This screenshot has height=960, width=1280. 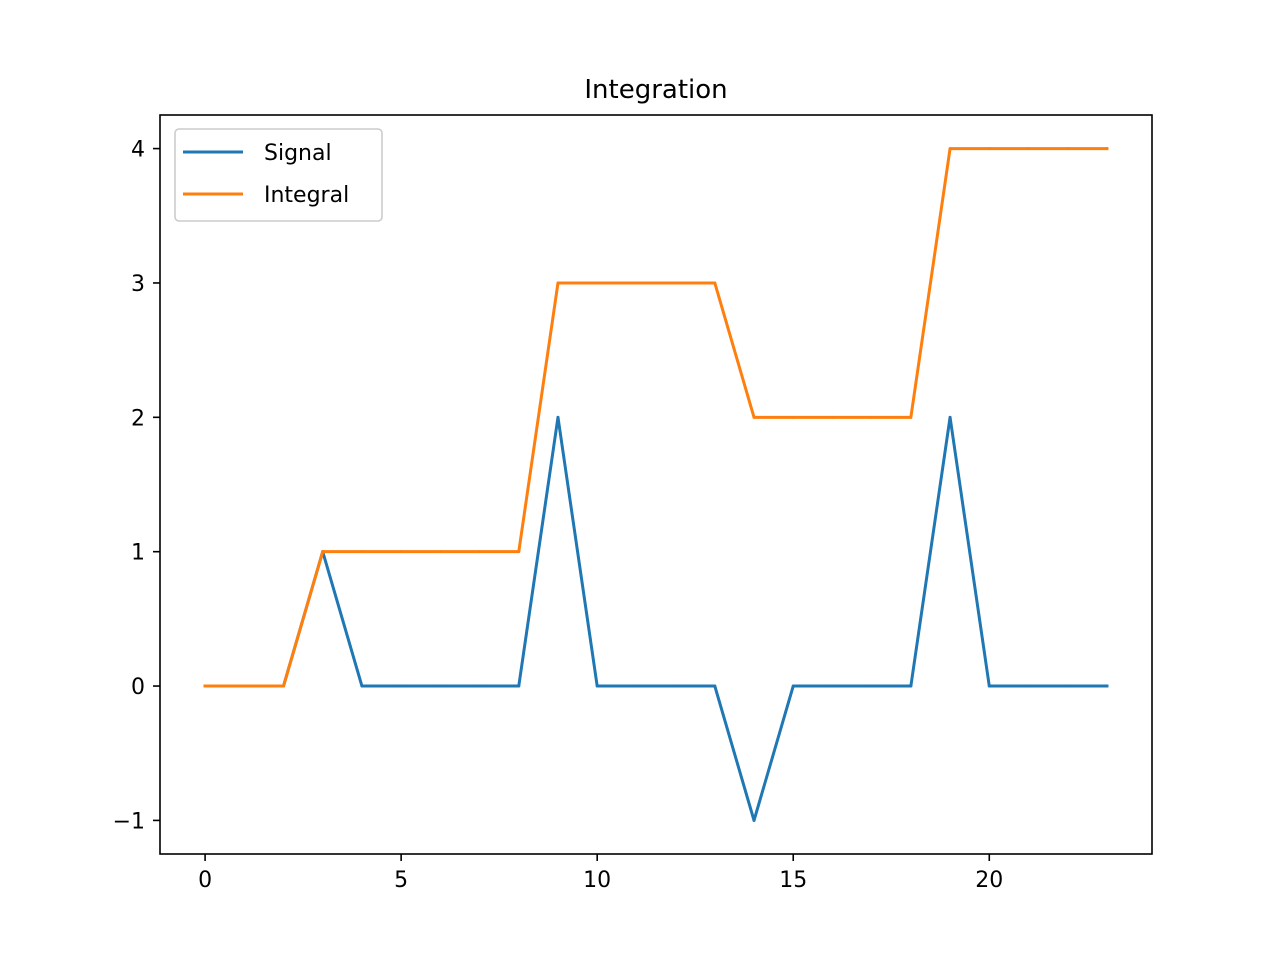 What do you see at coordinates (136, 486) in the screenshot?
I see `y-axis: −1 0 1 2 3 4` at bounding box center [136, 486].